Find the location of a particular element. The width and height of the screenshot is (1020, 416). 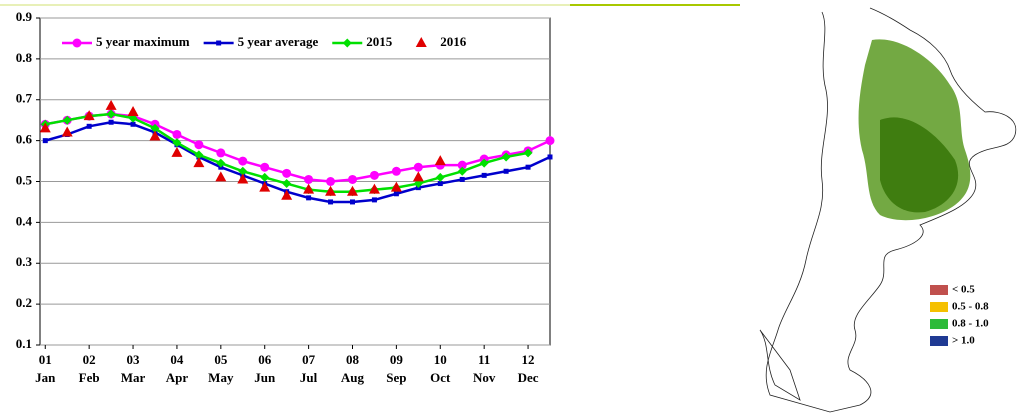

x-tick-label: 06 is located at coordinates (265, 359).